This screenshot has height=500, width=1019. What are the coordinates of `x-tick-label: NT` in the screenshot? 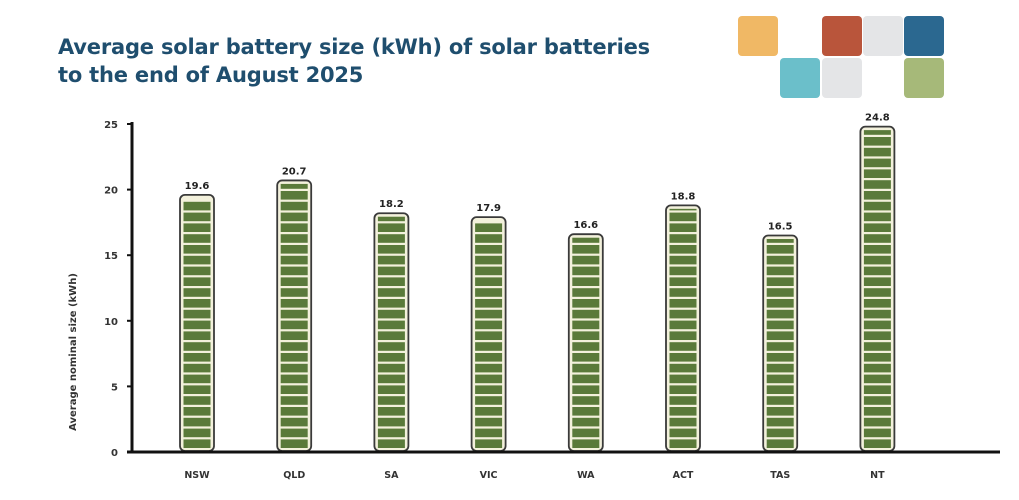 It's located at (877, 475).